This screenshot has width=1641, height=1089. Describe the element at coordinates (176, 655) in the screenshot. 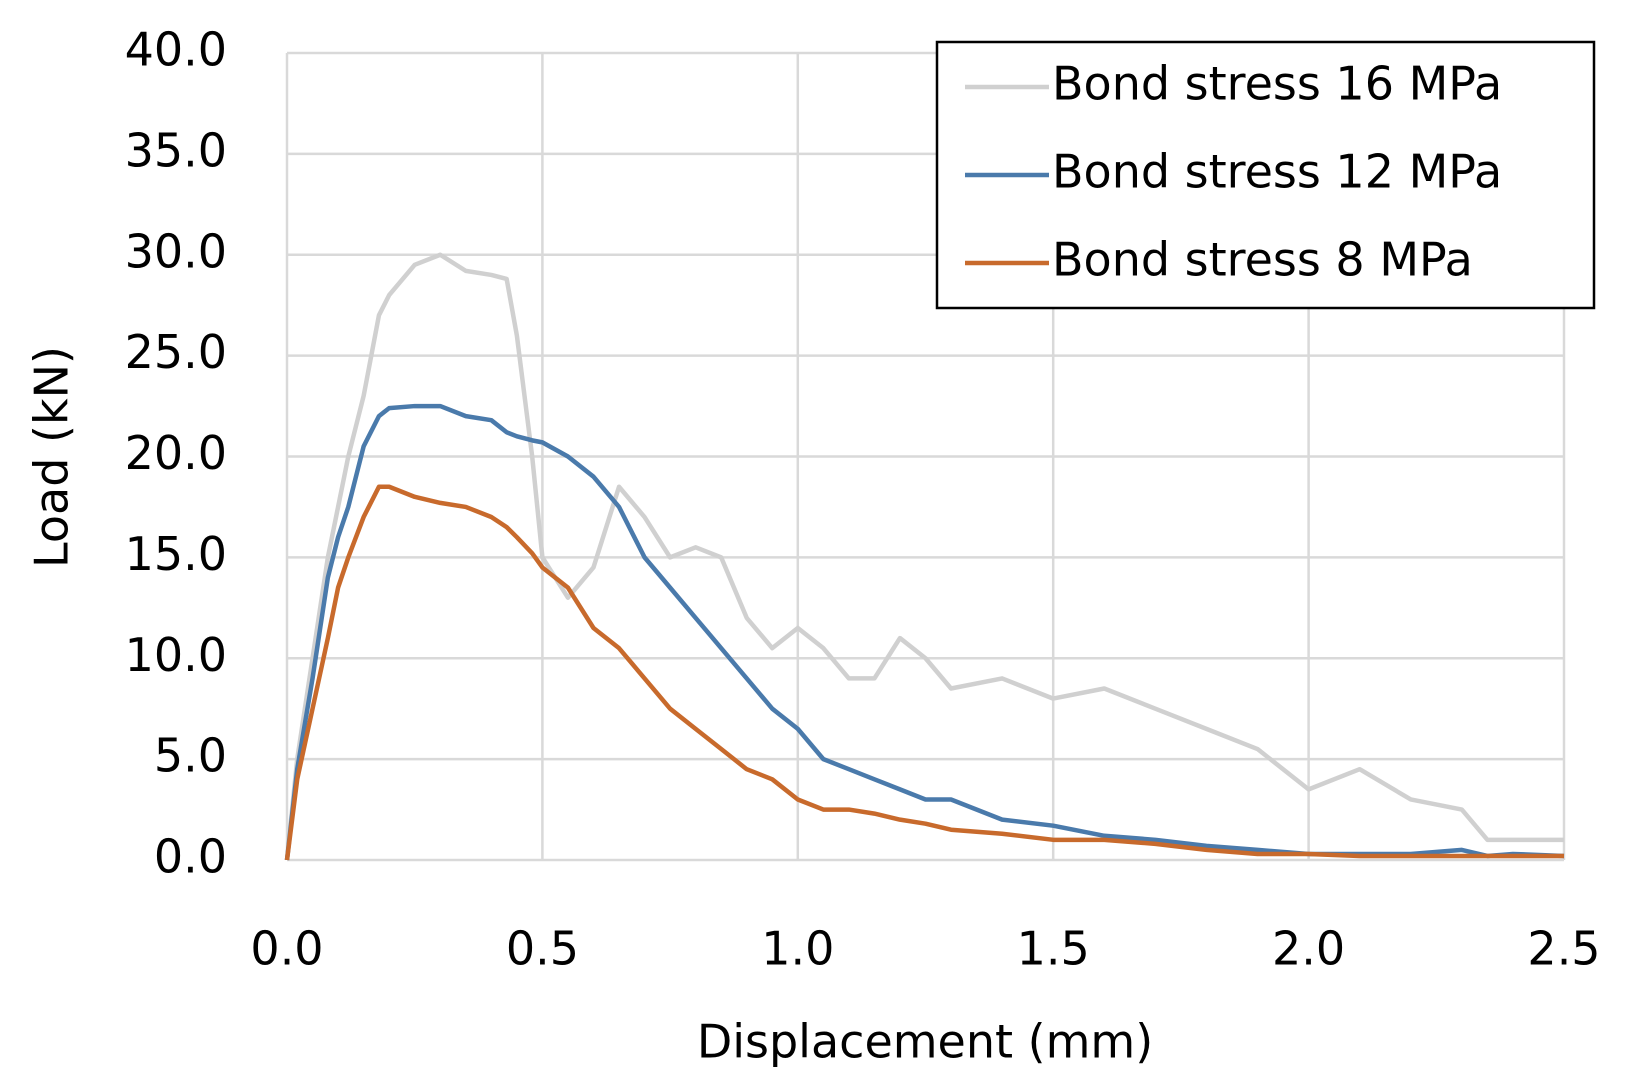

I see `y-tick-label: 10.0` at that location.